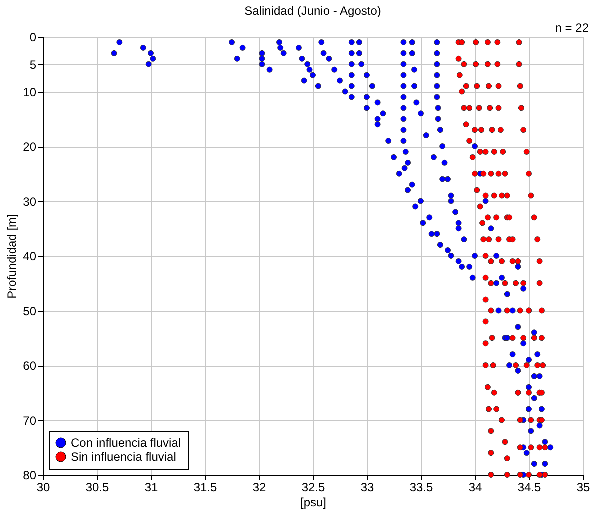 The height and width of the screenshot is (516, 609). Describe the element at coordinates (572, 28) in the screenshot. I see `text: n = 22` at that location.